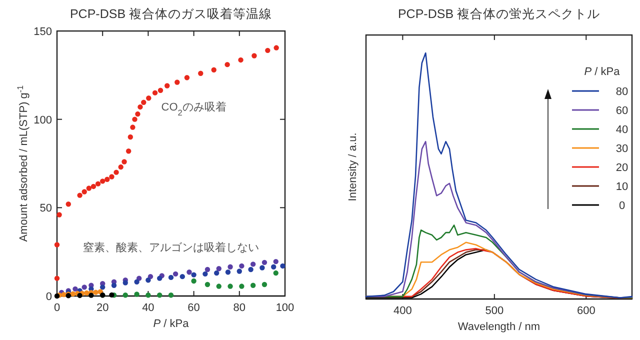 The width and height of the screenshot is (640, 340). What do you see at coordinates (622, 130) in the screenshot?
I see `legend-label: 40` at bounding box center [622, 130].